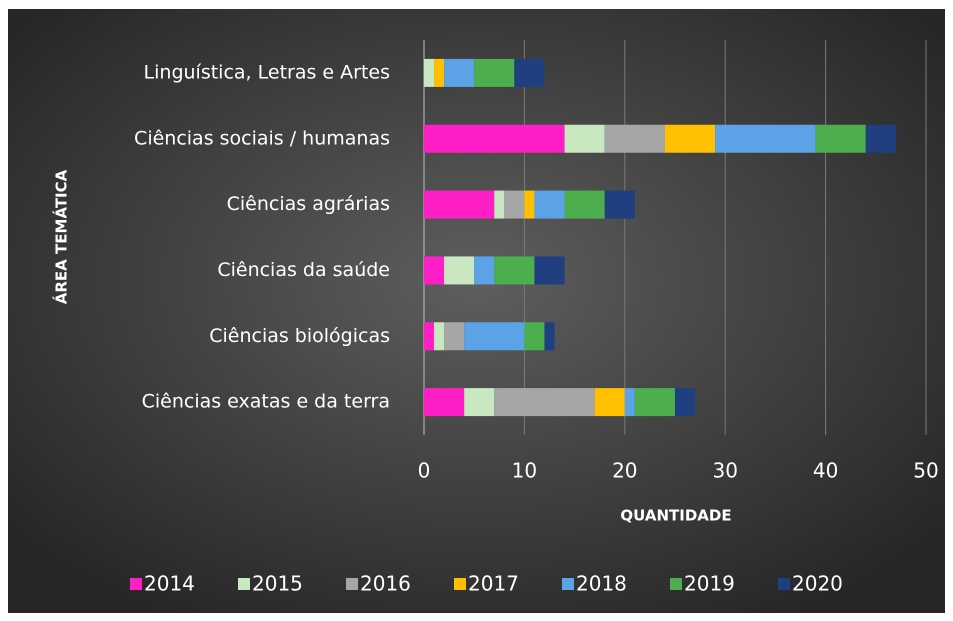 The height and width of the screenshot is (621, 953). What do you see at coordinates (169, 584) in the screenshot?
I see `legend-label: 2014` at bounding box center [169, 584].